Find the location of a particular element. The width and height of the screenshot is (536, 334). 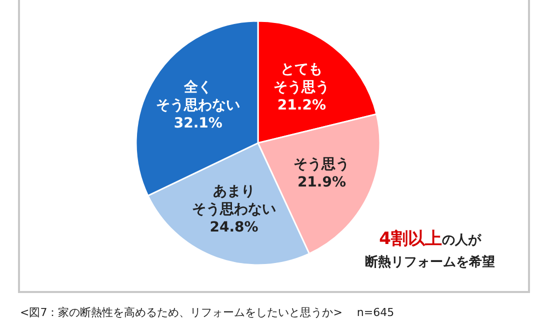

text: <図7：家の断熱性を高めるため、リフォームをしたいと思うか> n=645 is located at coordinates (207, 312).